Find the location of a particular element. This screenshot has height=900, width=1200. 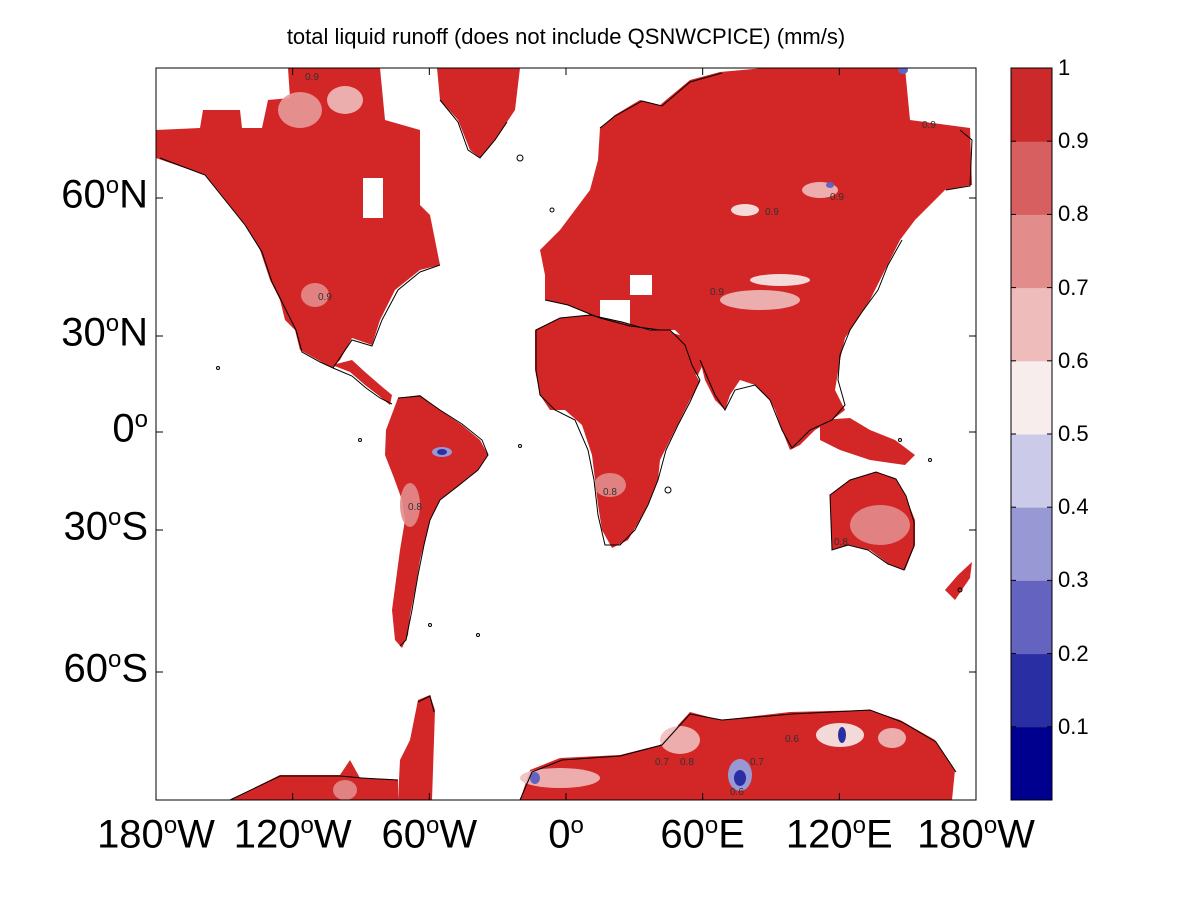

longitude-label: 120oW is located at coordinates (292, 834).